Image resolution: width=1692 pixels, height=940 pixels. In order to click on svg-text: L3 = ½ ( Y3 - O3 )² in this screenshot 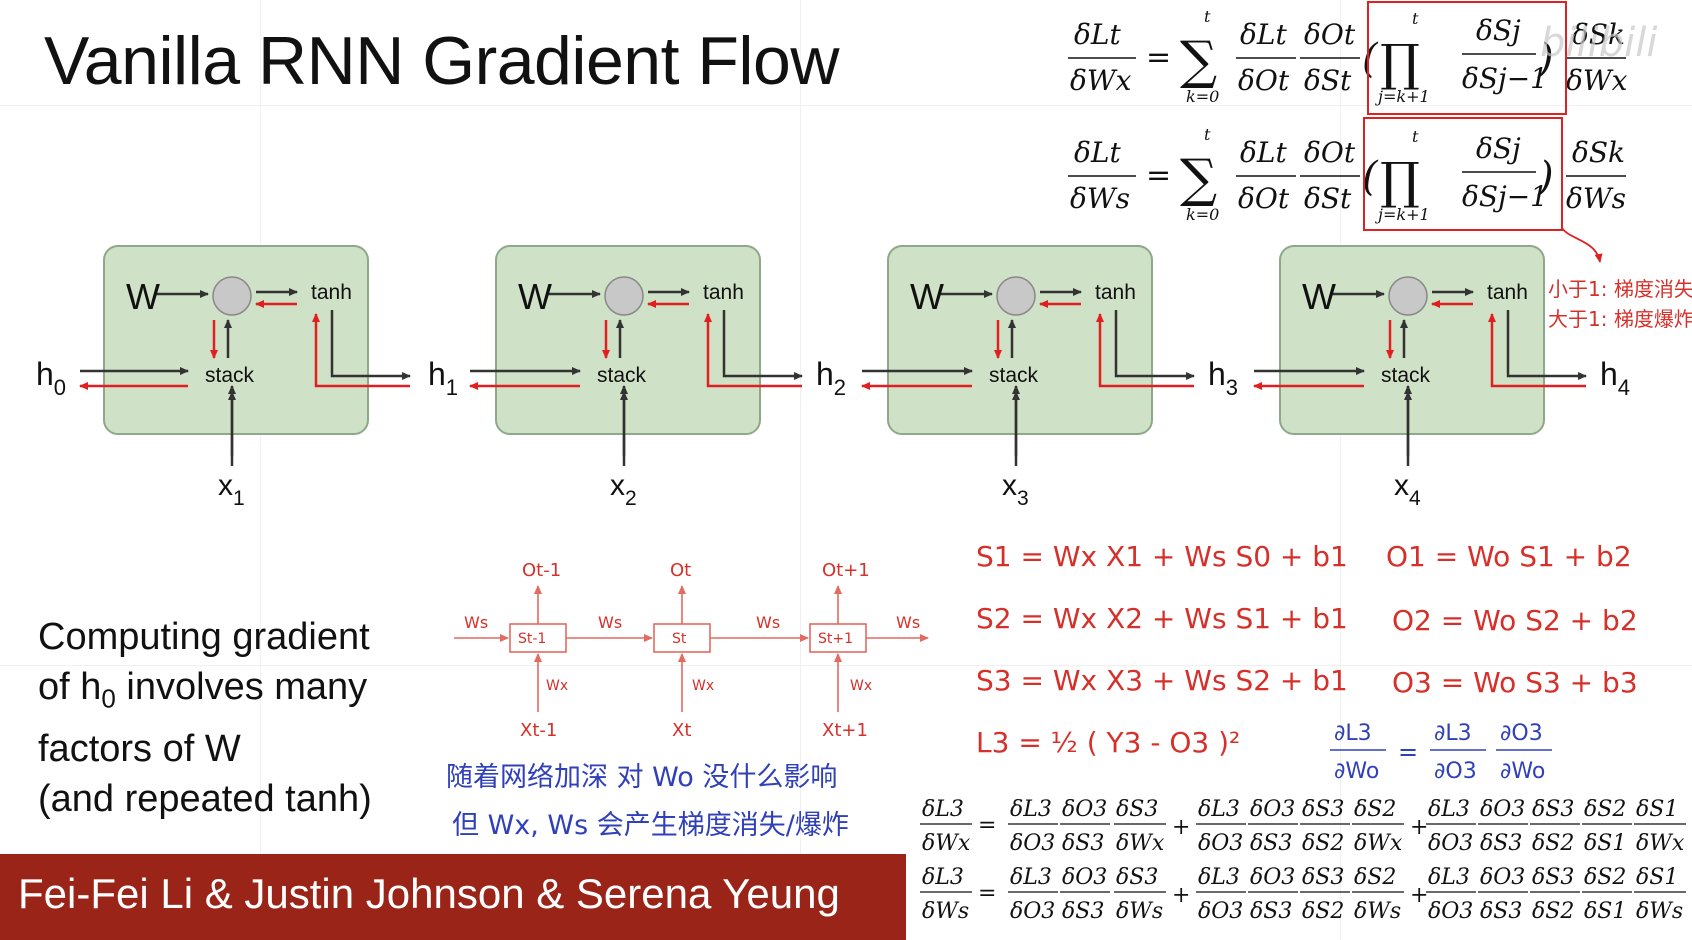, I will do `click(1108, 742)`.